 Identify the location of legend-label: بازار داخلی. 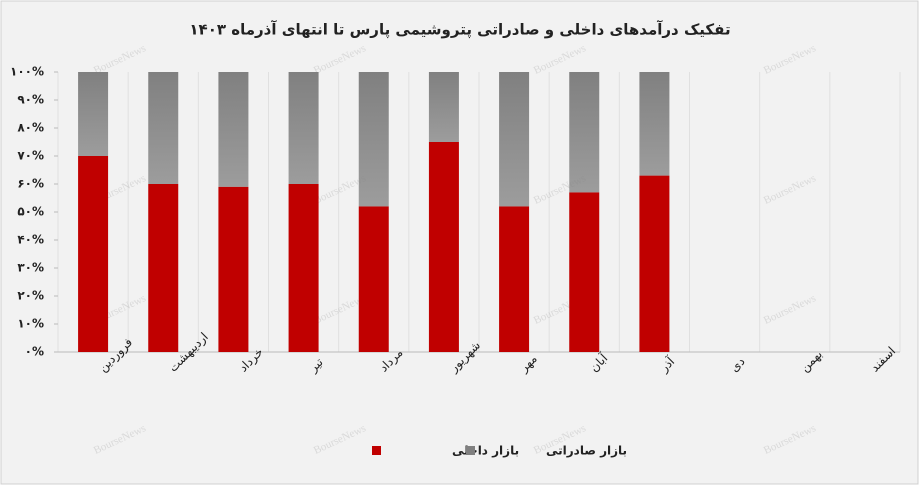
(485, 451).